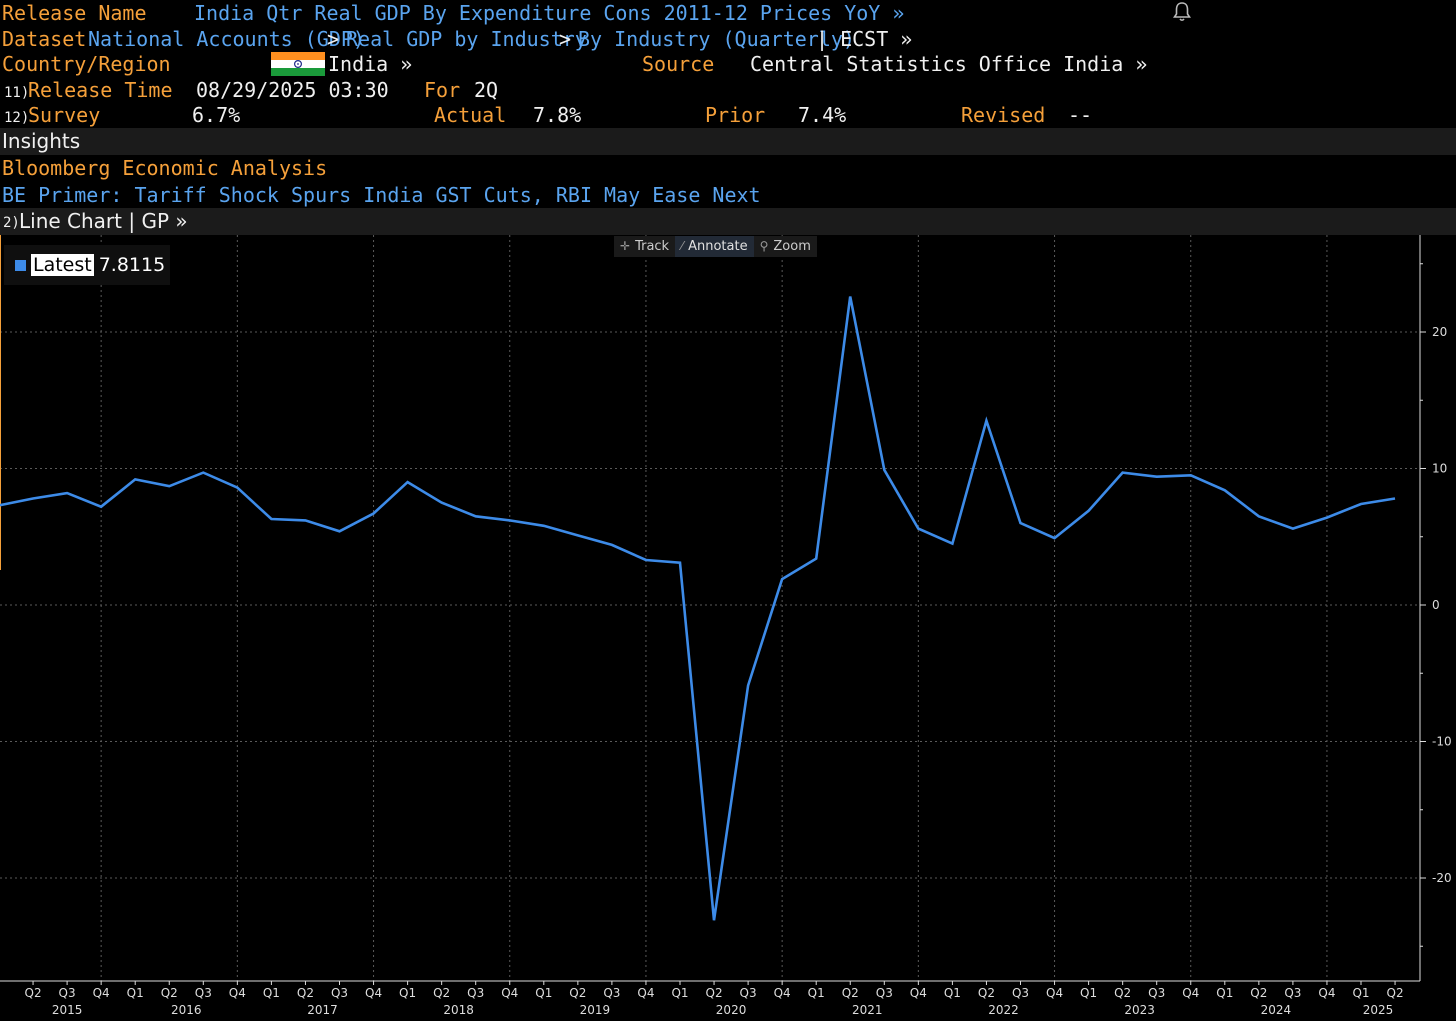  What do you see at coordinates (442, 90) in the screenshot?
I see `for-label: For` at bounding box center [442, 90].